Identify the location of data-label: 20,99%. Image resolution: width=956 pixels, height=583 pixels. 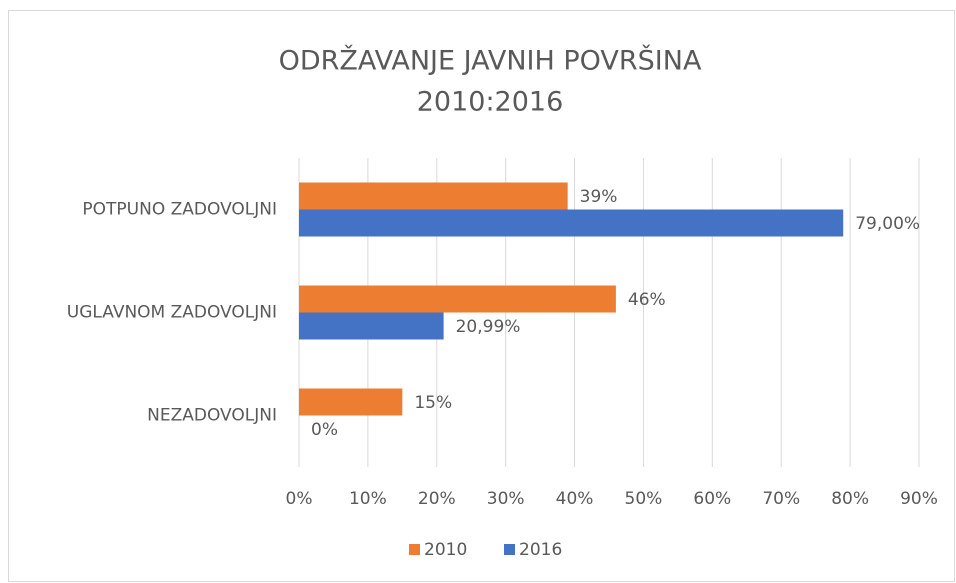
(488, 327).